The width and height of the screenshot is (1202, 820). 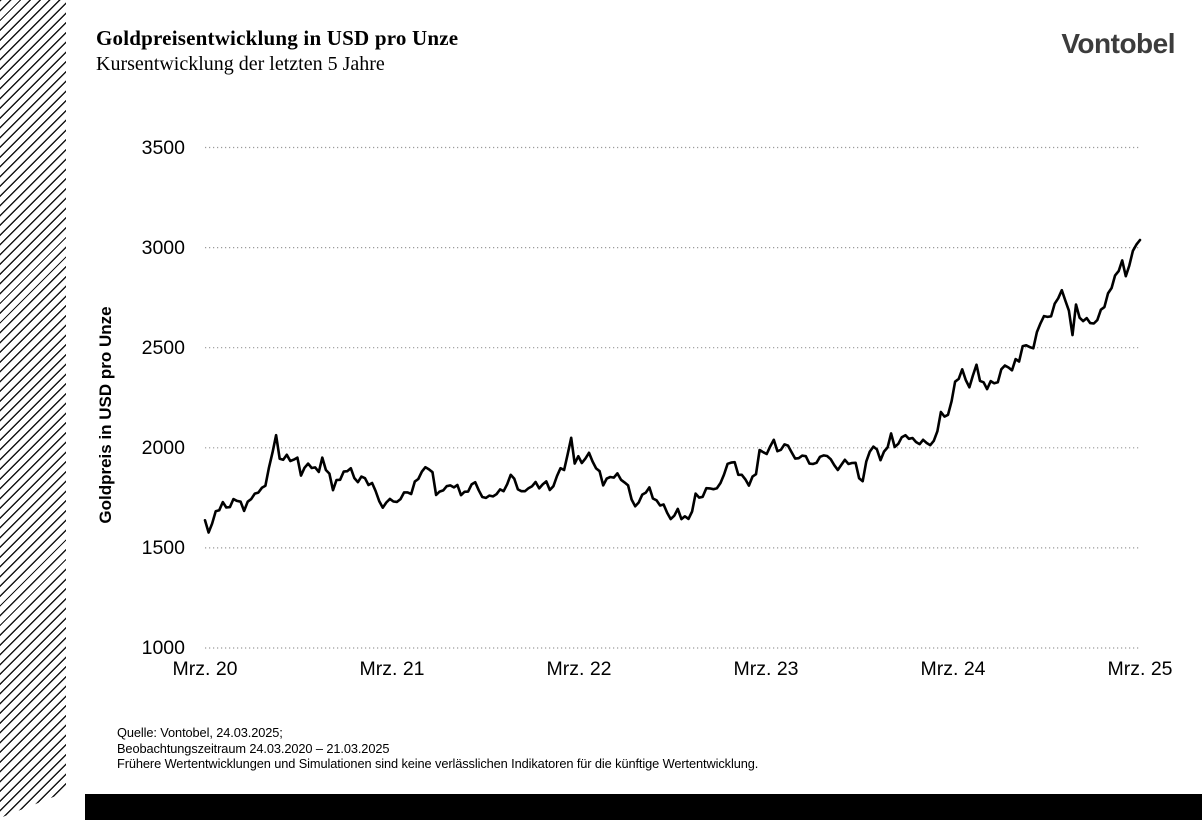 What do you see at coordinates (392, 669) in the screenshot?
I see `x-tick-label: Mrz. 21` at bounding box center [392, 669].